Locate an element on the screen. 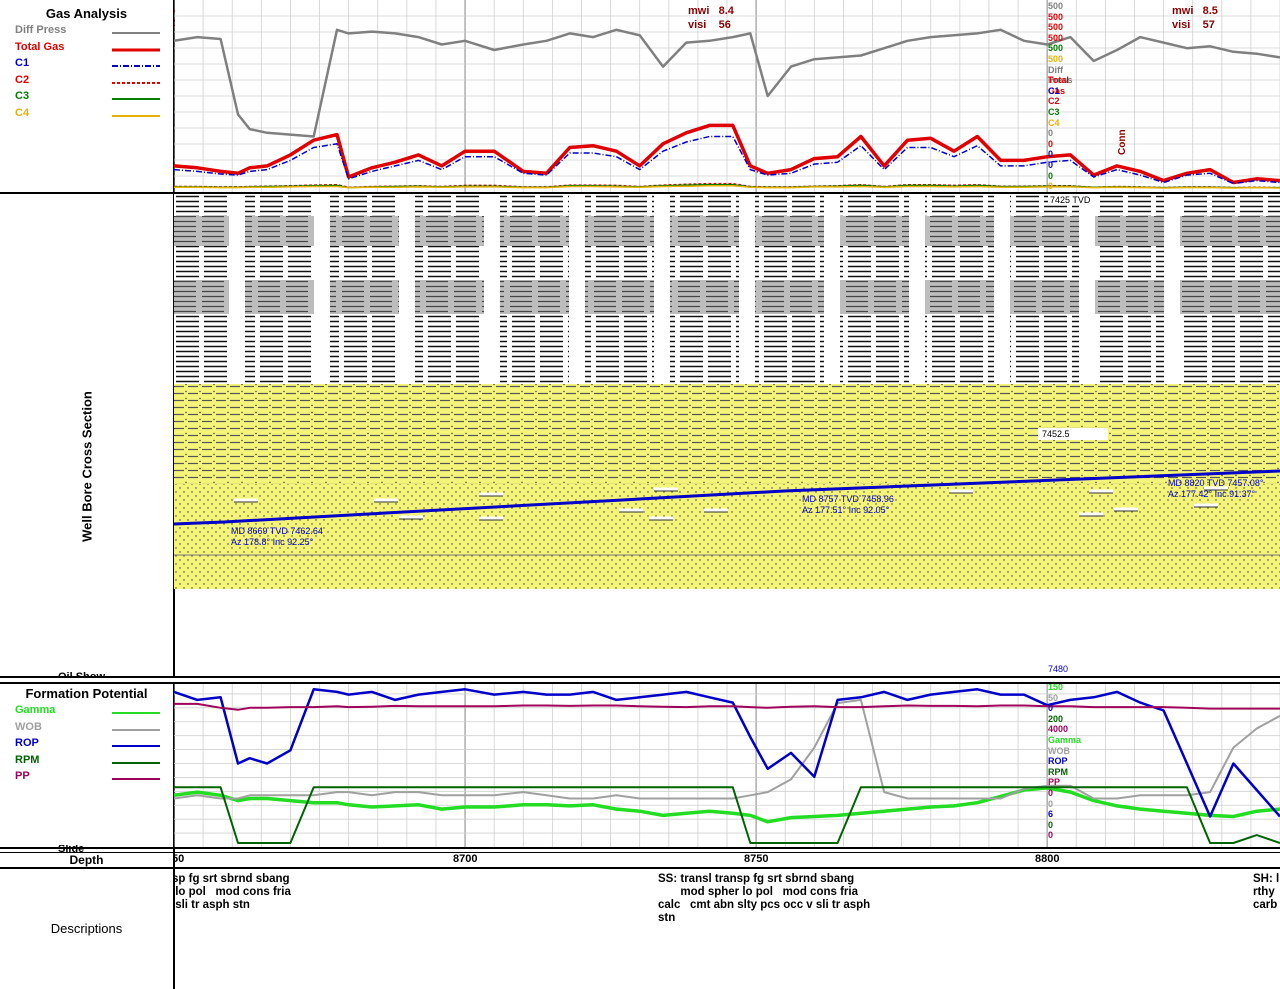  legend-item-c3: C3 is located at coordinates (90, 97).